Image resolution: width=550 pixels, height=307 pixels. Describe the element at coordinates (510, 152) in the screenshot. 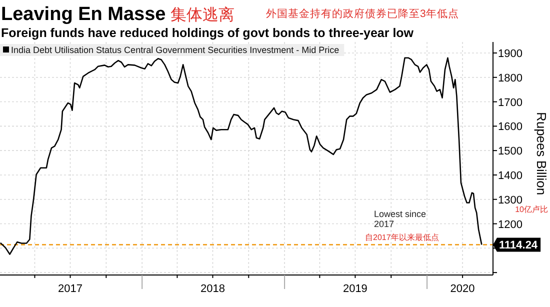

I see `y-tick-label: 1500` at that location.